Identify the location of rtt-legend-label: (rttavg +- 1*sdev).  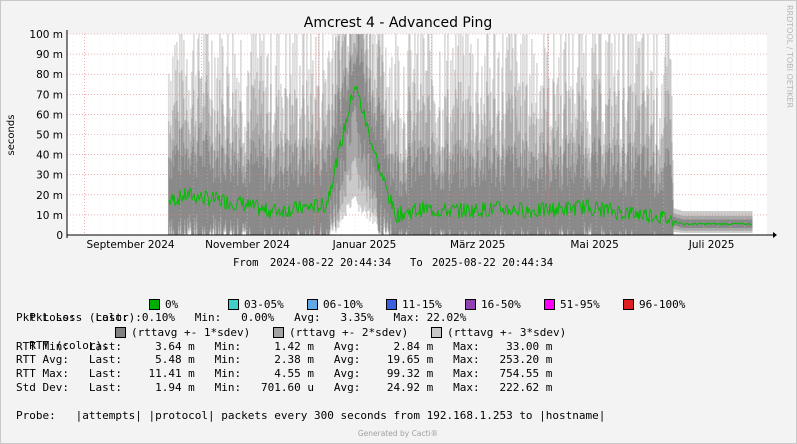
(191, 332).